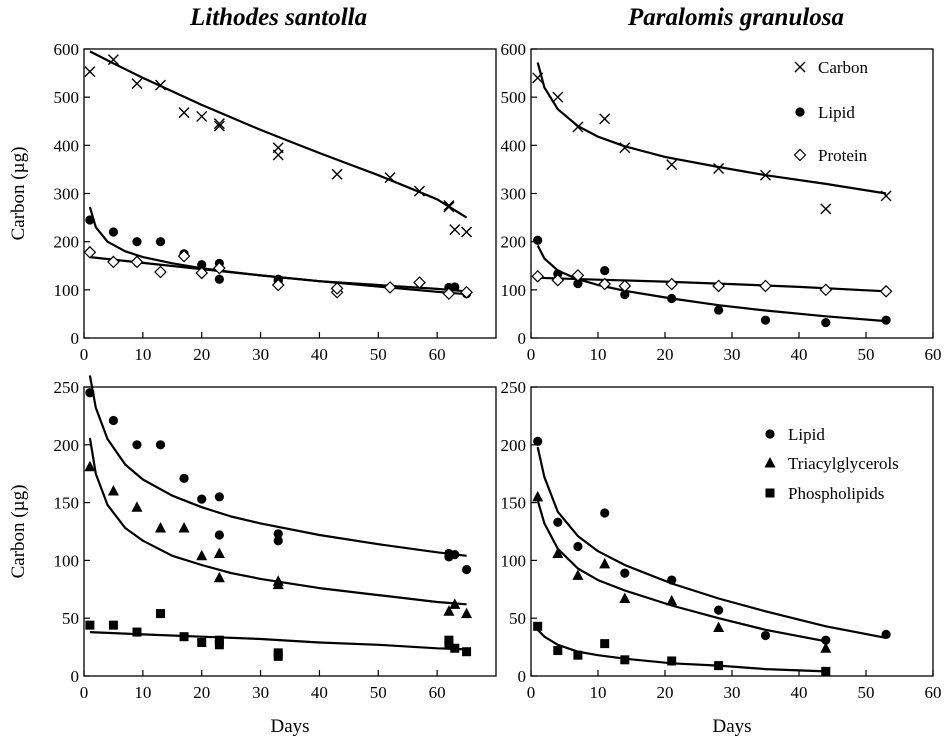 The height and width of the screenshot is (739, 950). I want to click on legend-marker-protein, so click(800, 155).